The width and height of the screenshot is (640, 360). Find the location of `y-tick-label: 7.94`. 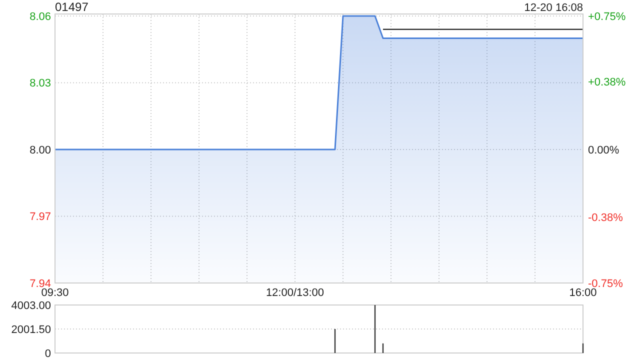

y-tick-label: 7.94 is located at coordinates (40, 284).